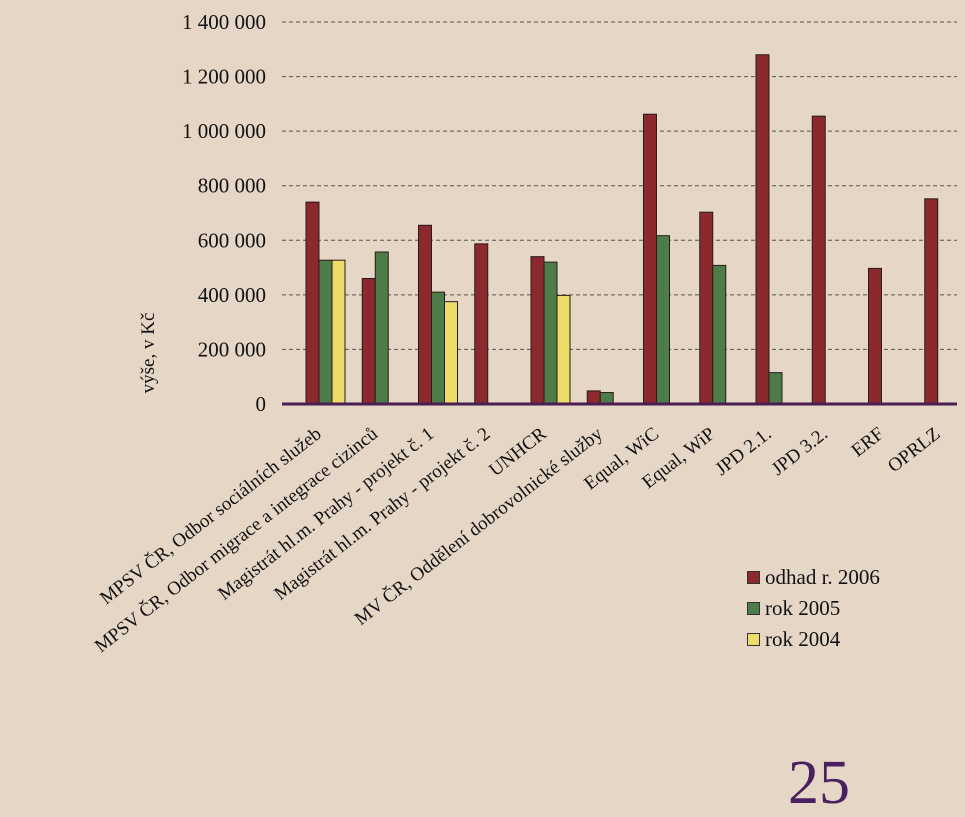 The width and height of the screenshot is (965, 817). I want to click on legend-label: rok 2005, so click(803, 608).